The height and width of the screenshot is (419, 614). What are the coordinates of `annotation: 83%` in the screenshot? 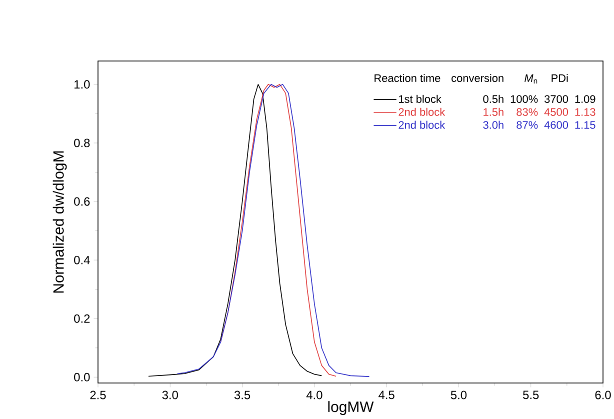 It's located at (527, 112).